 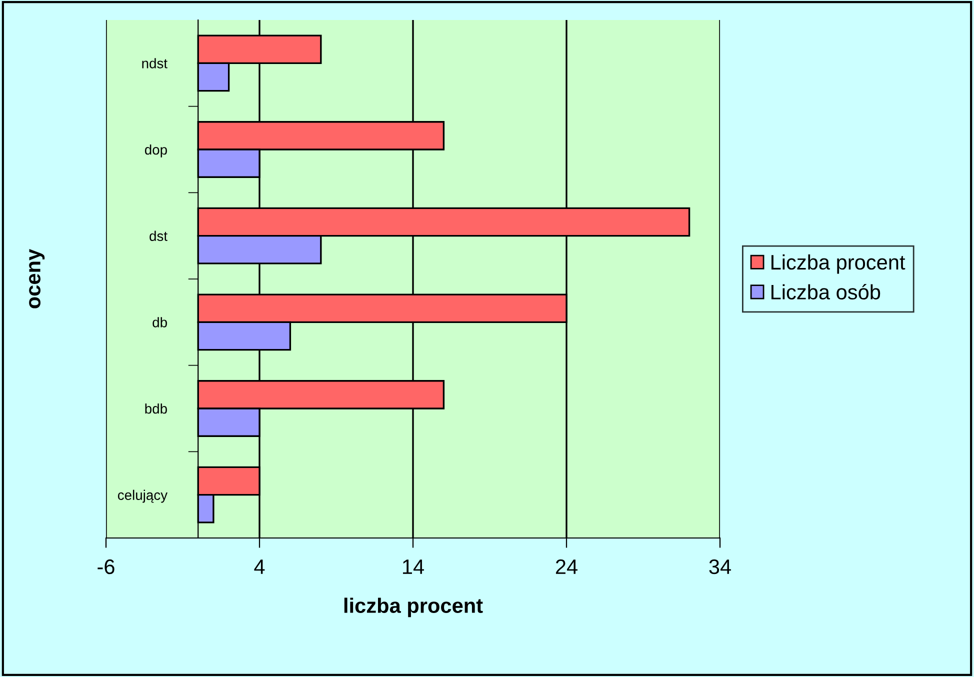 I want to click on x-tick-label: 14, so click(x=413, y=567).